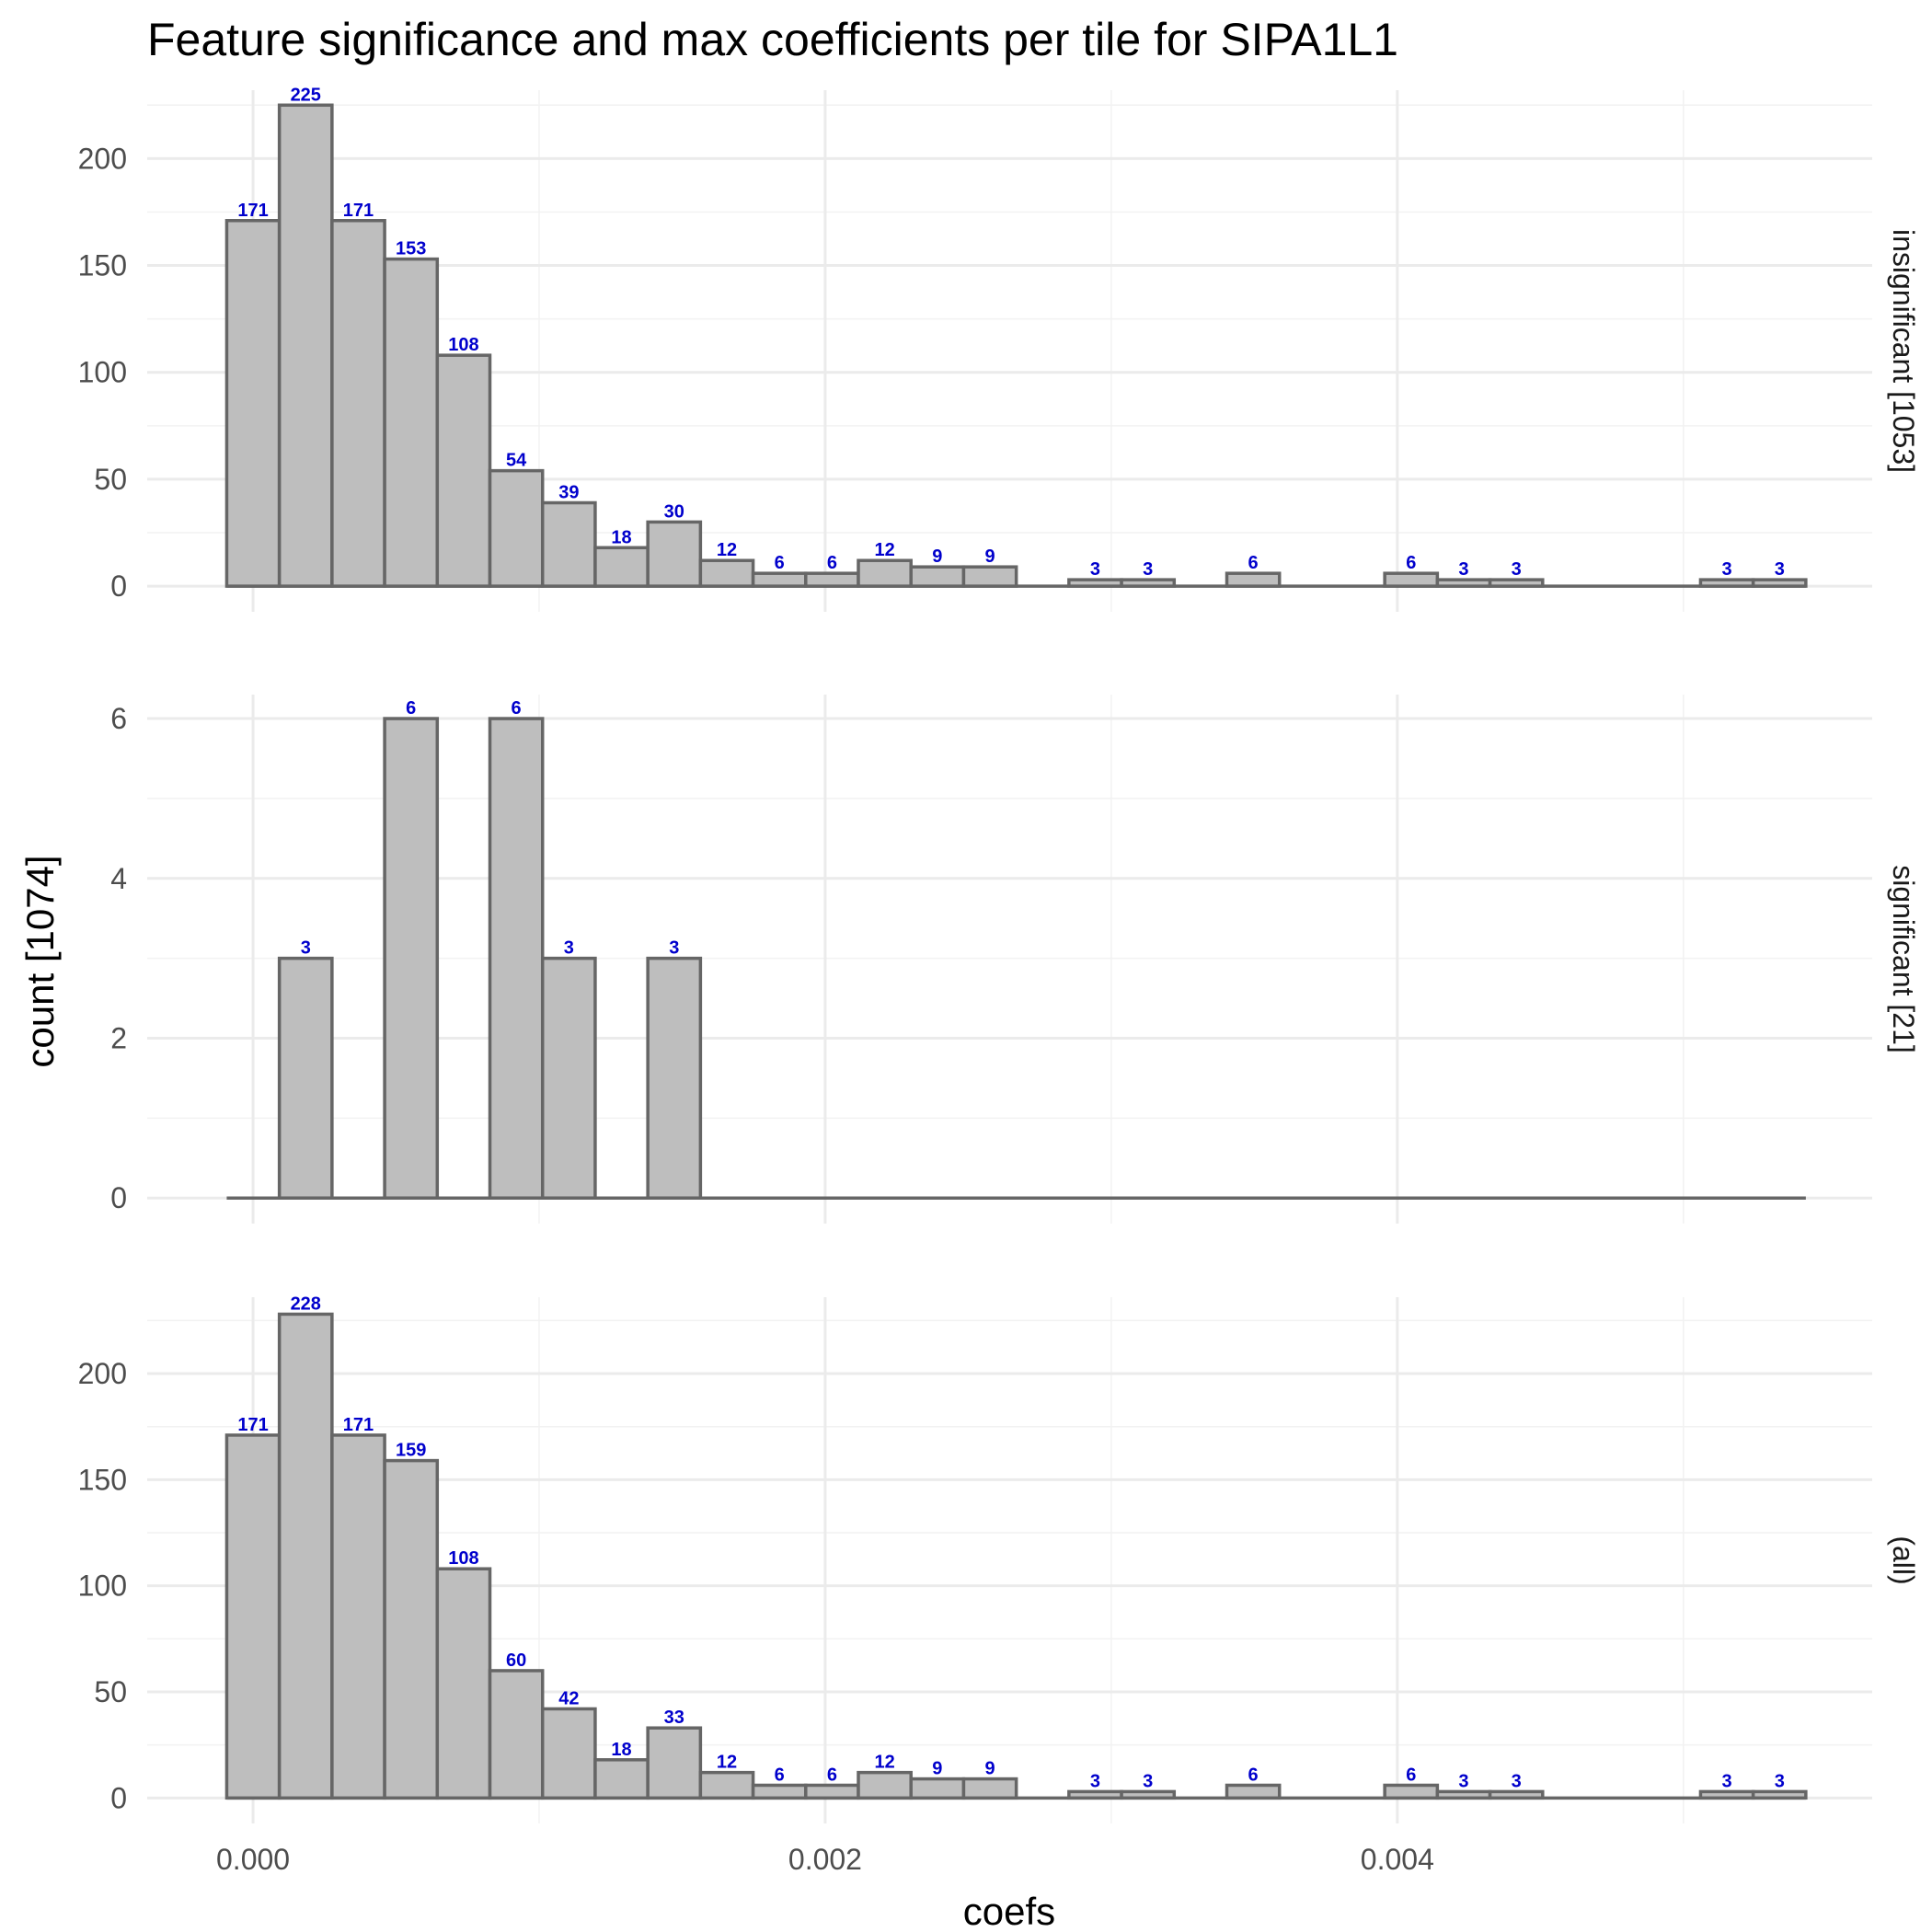 This screenshot has width=1932, height=1932. Describe the element at coordinates (1903, 959) in the screenshot. I see `facet-strip-label: significant [21]` at that location.